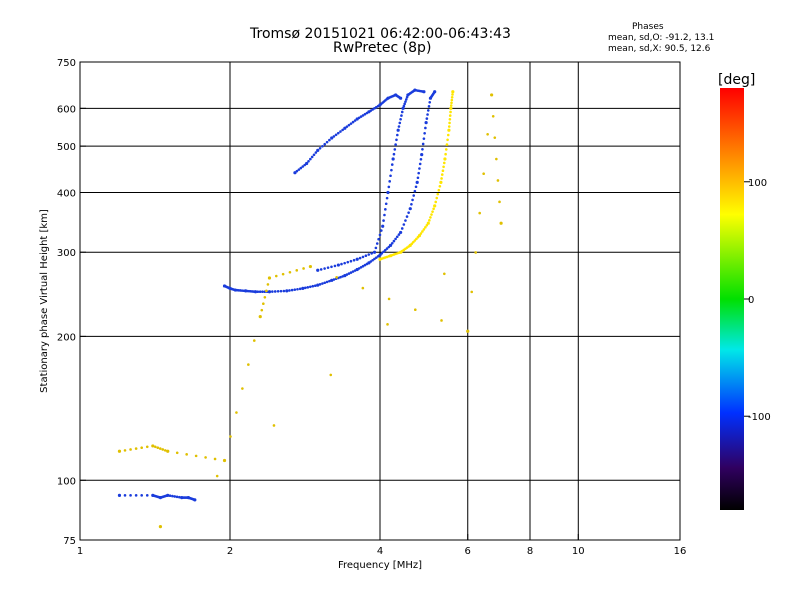  Describe the element at coordinates (66, 147) in the screenshot. I see `y-tick-label: 500` at that location.